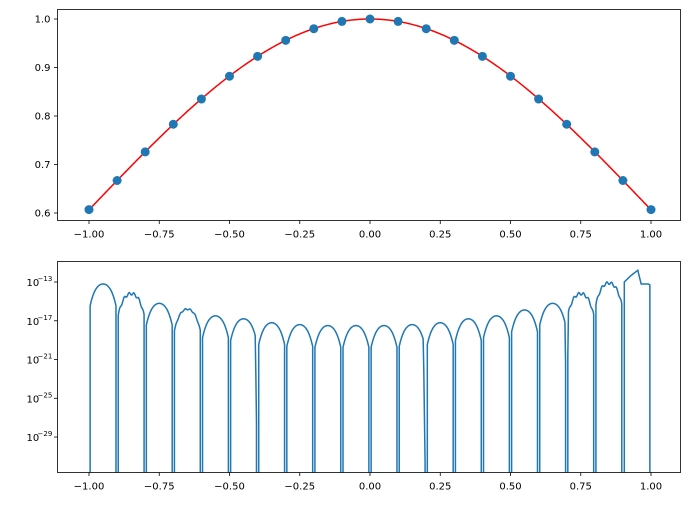 This screenshot has width=689, height=505. I want to click on y-tick-label: 1.0, so click(43, 20).